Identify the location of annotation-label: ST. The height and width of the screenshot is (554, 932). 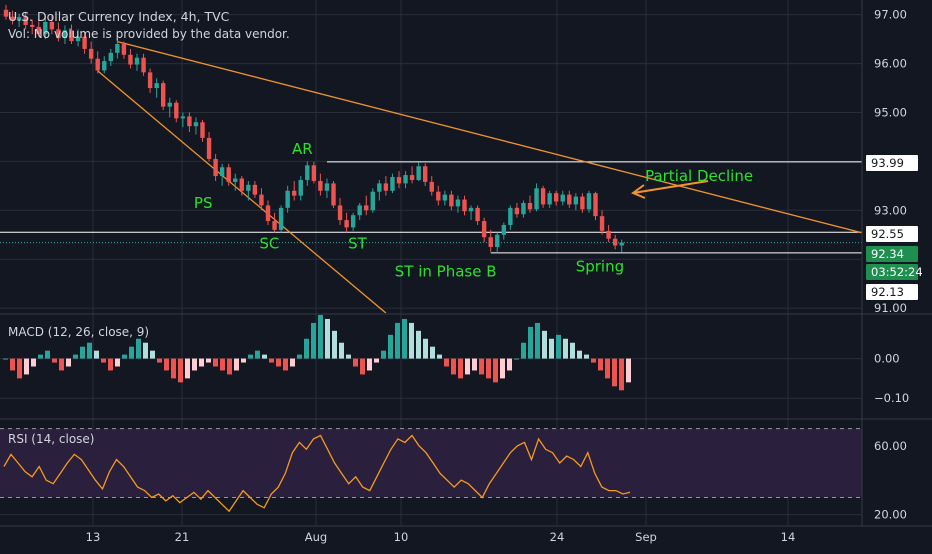
(358, 243).